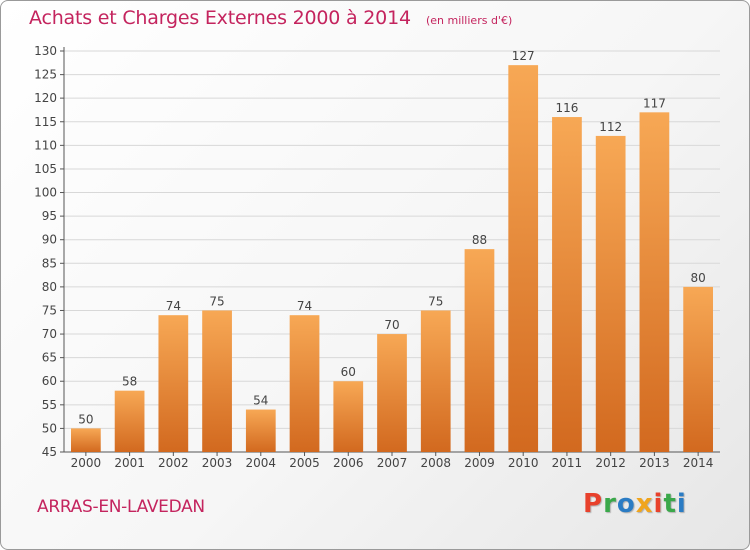  I want to click on data-label: 70, so click(391, 325).